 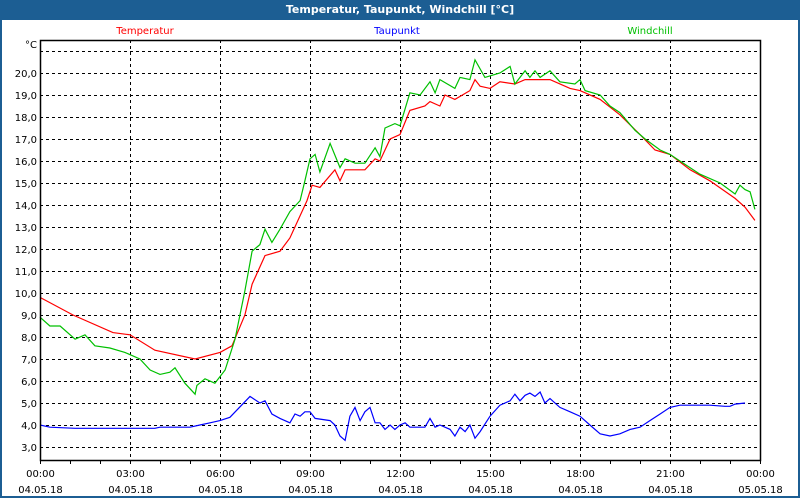 I want to click on y-tick-label: 12,0, so click(x=26, y=250).